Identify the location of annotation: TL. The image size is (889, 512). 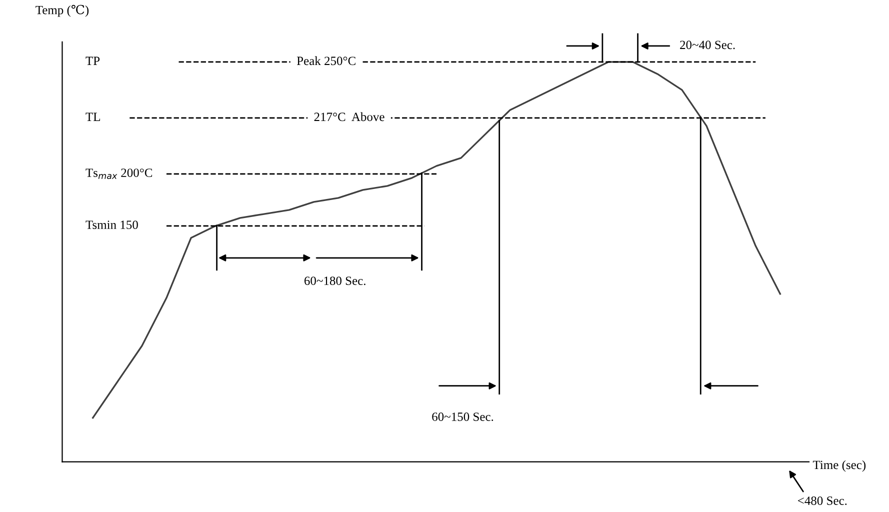
(93, 116).